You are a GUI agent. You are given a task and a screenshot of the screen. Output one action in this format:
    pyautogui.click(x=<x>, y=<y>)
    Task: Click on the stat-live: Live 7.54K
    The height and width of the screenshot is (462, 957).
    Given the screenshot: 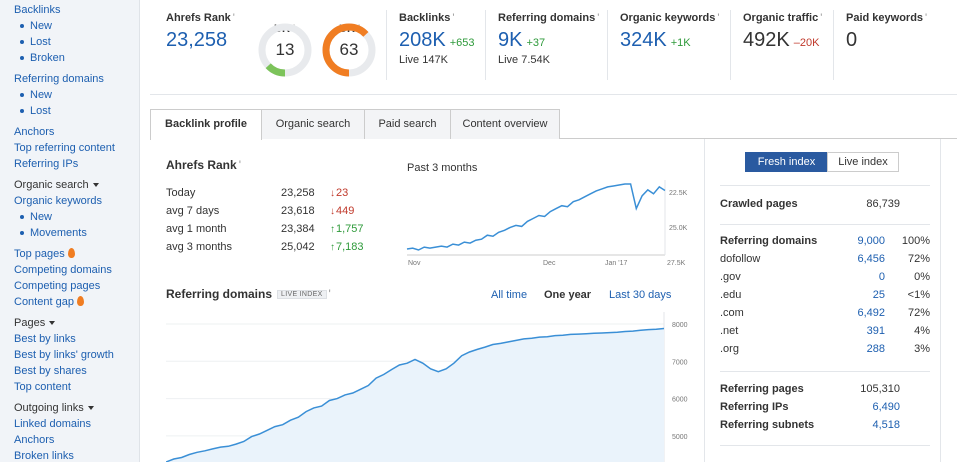 What is the action you would take?
    pyautogui.click(x=524, y=60)
    